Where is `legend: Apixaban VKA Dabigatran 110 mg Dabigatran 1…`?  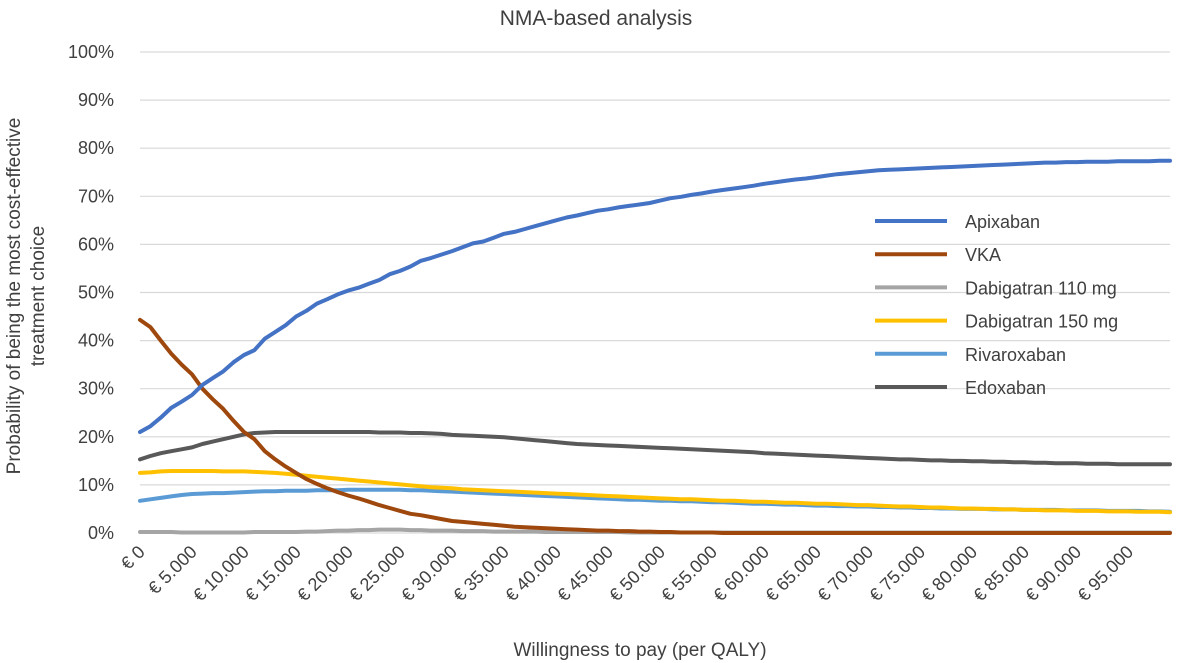 legend: Apixaban VKA Dabigatran 110 mg Dabigatran 1… is located at coordinates (996, 305).